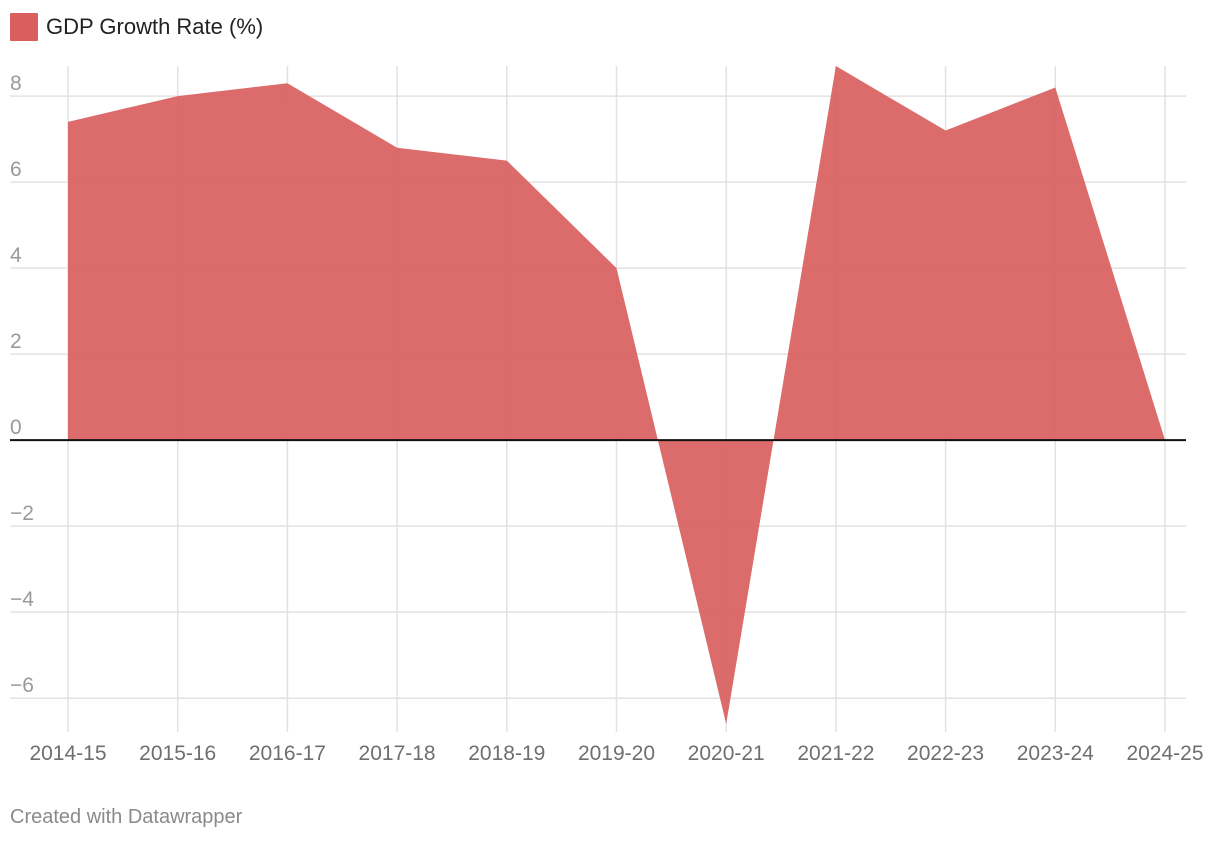 The image size is (1220, 844). What do you see at coordinates (155, 26) in the screenshot?
I see `legend-label: GDP Growth Rate (%)` at bounding box center [155, 26].